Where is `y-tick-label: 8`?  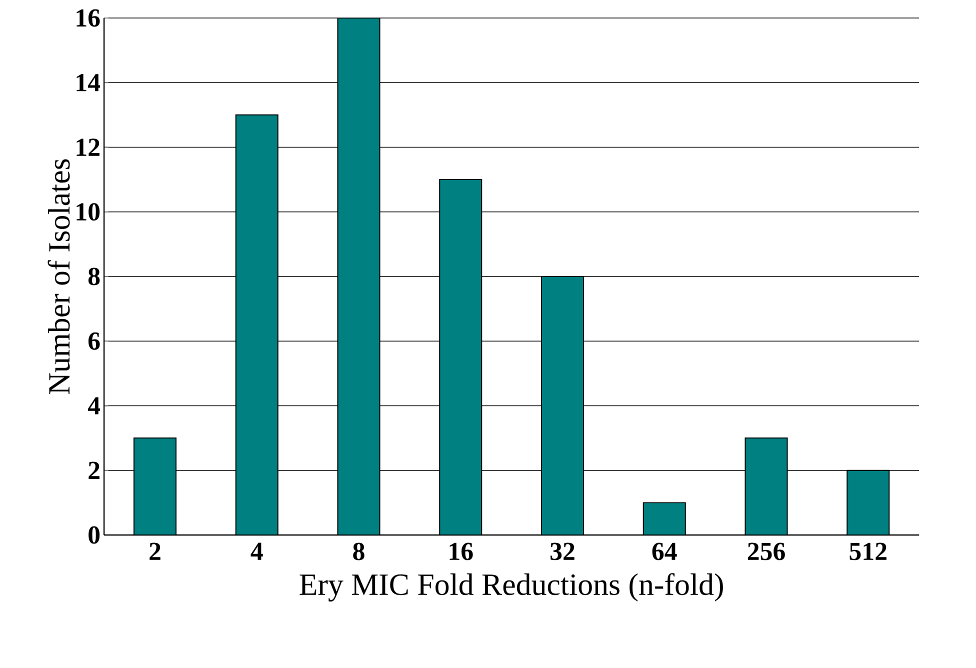 y-tick-label: 8 is located at coordinates (94, 277).